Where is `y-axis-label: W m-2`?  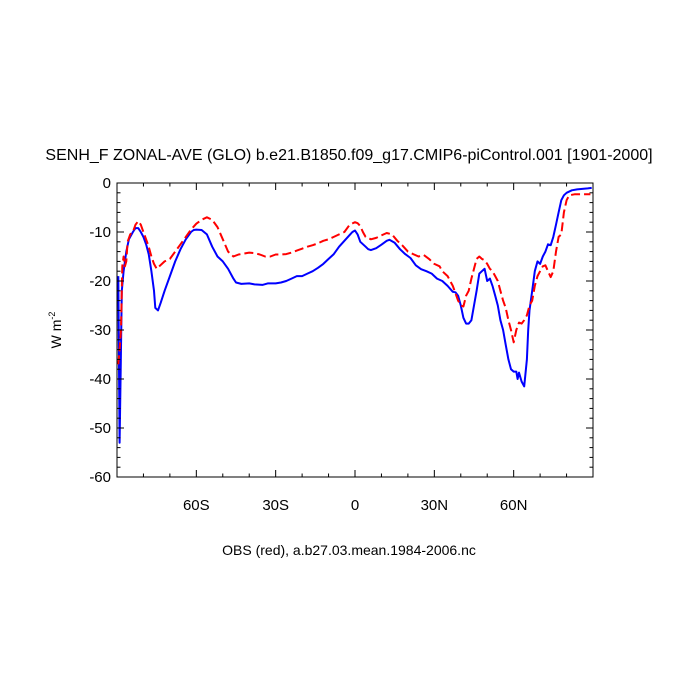
y-axis-label: W m-2 is located at coordinates (55, 330).